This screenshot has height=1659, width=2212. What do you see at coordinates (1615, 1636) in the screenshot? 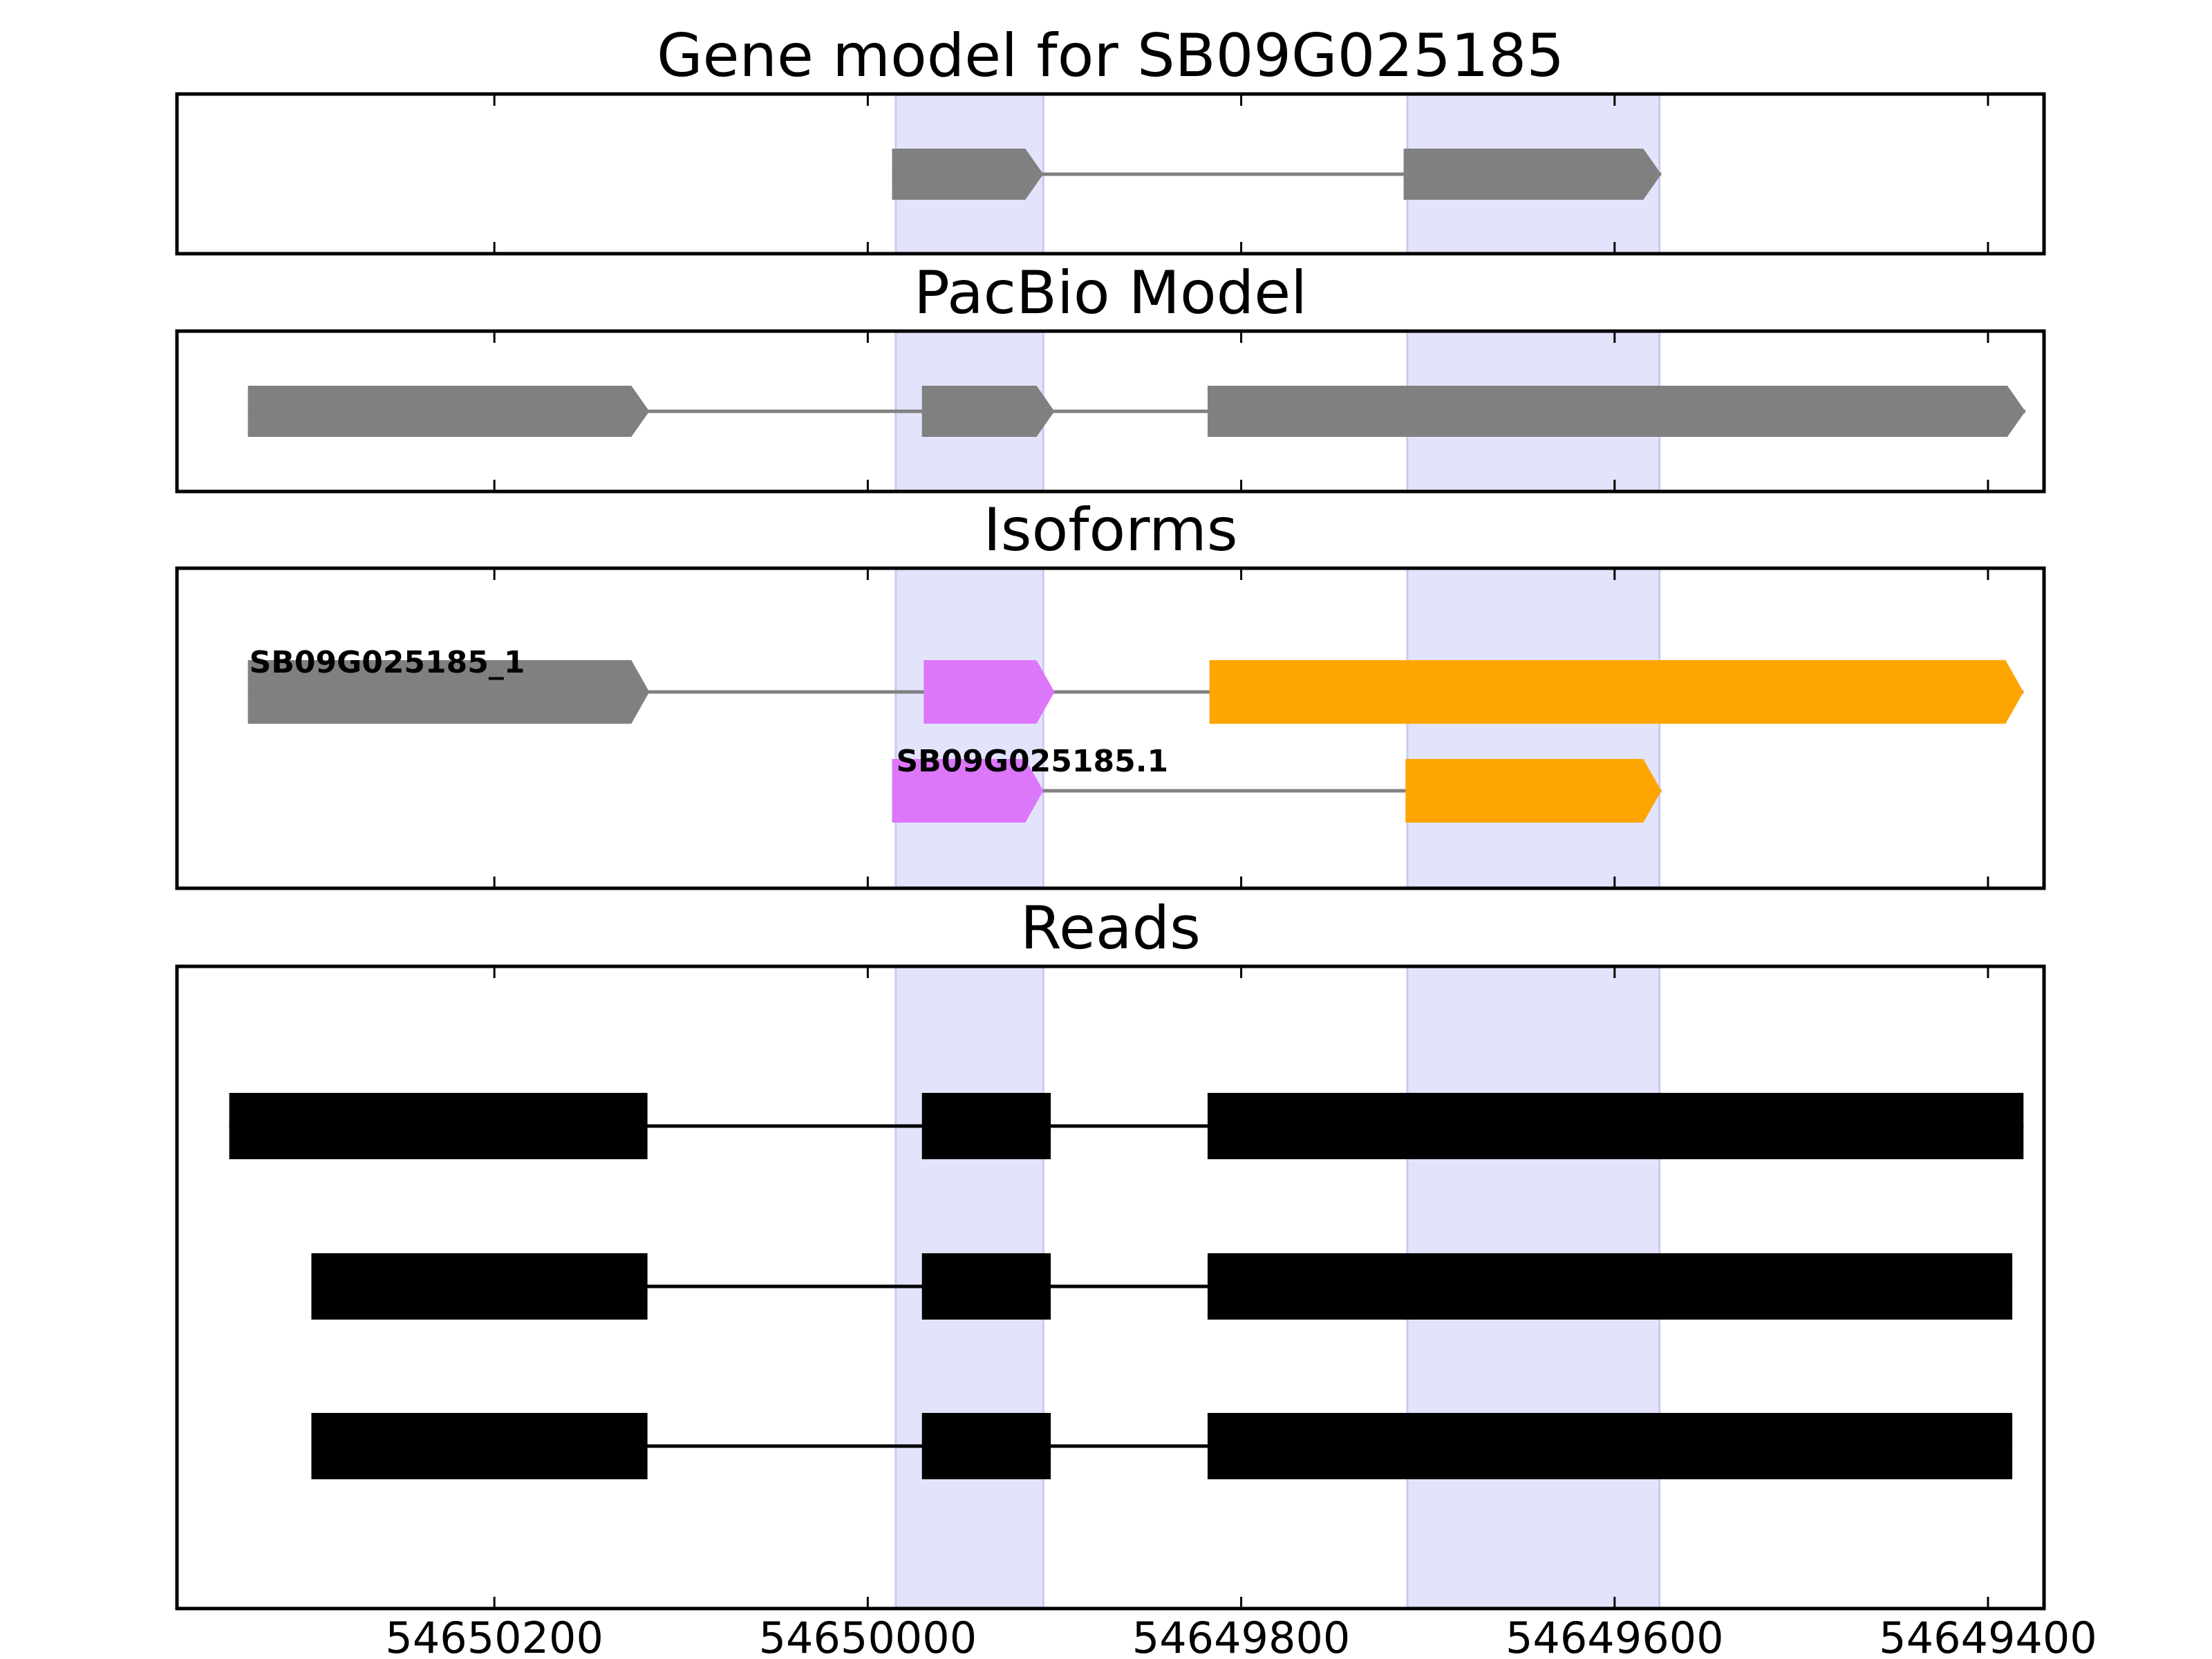
I see `x-tick-label-4: 54649600` at bounding box center [1615, 1636].